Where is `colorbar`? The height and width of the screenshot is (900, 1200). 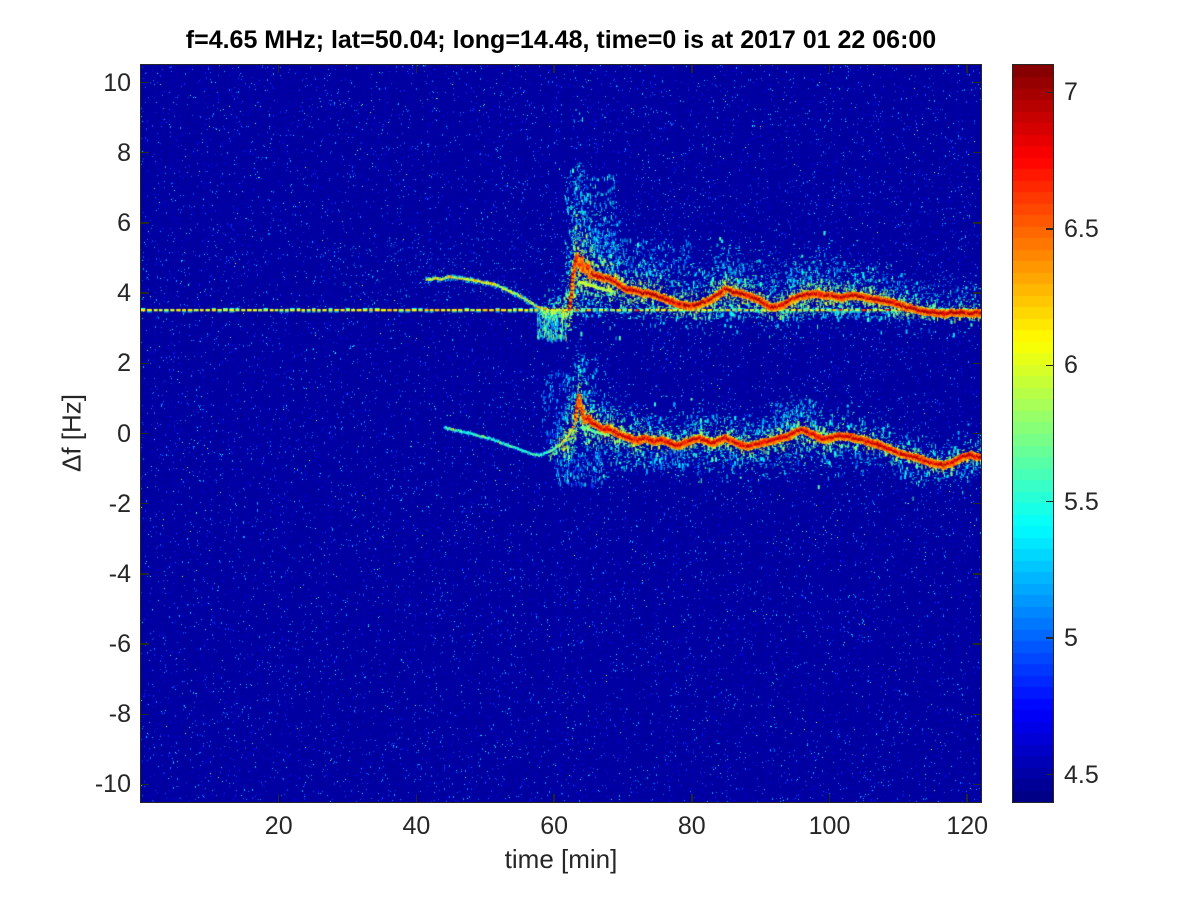 colorbar is located at coordinates (1033, 433).